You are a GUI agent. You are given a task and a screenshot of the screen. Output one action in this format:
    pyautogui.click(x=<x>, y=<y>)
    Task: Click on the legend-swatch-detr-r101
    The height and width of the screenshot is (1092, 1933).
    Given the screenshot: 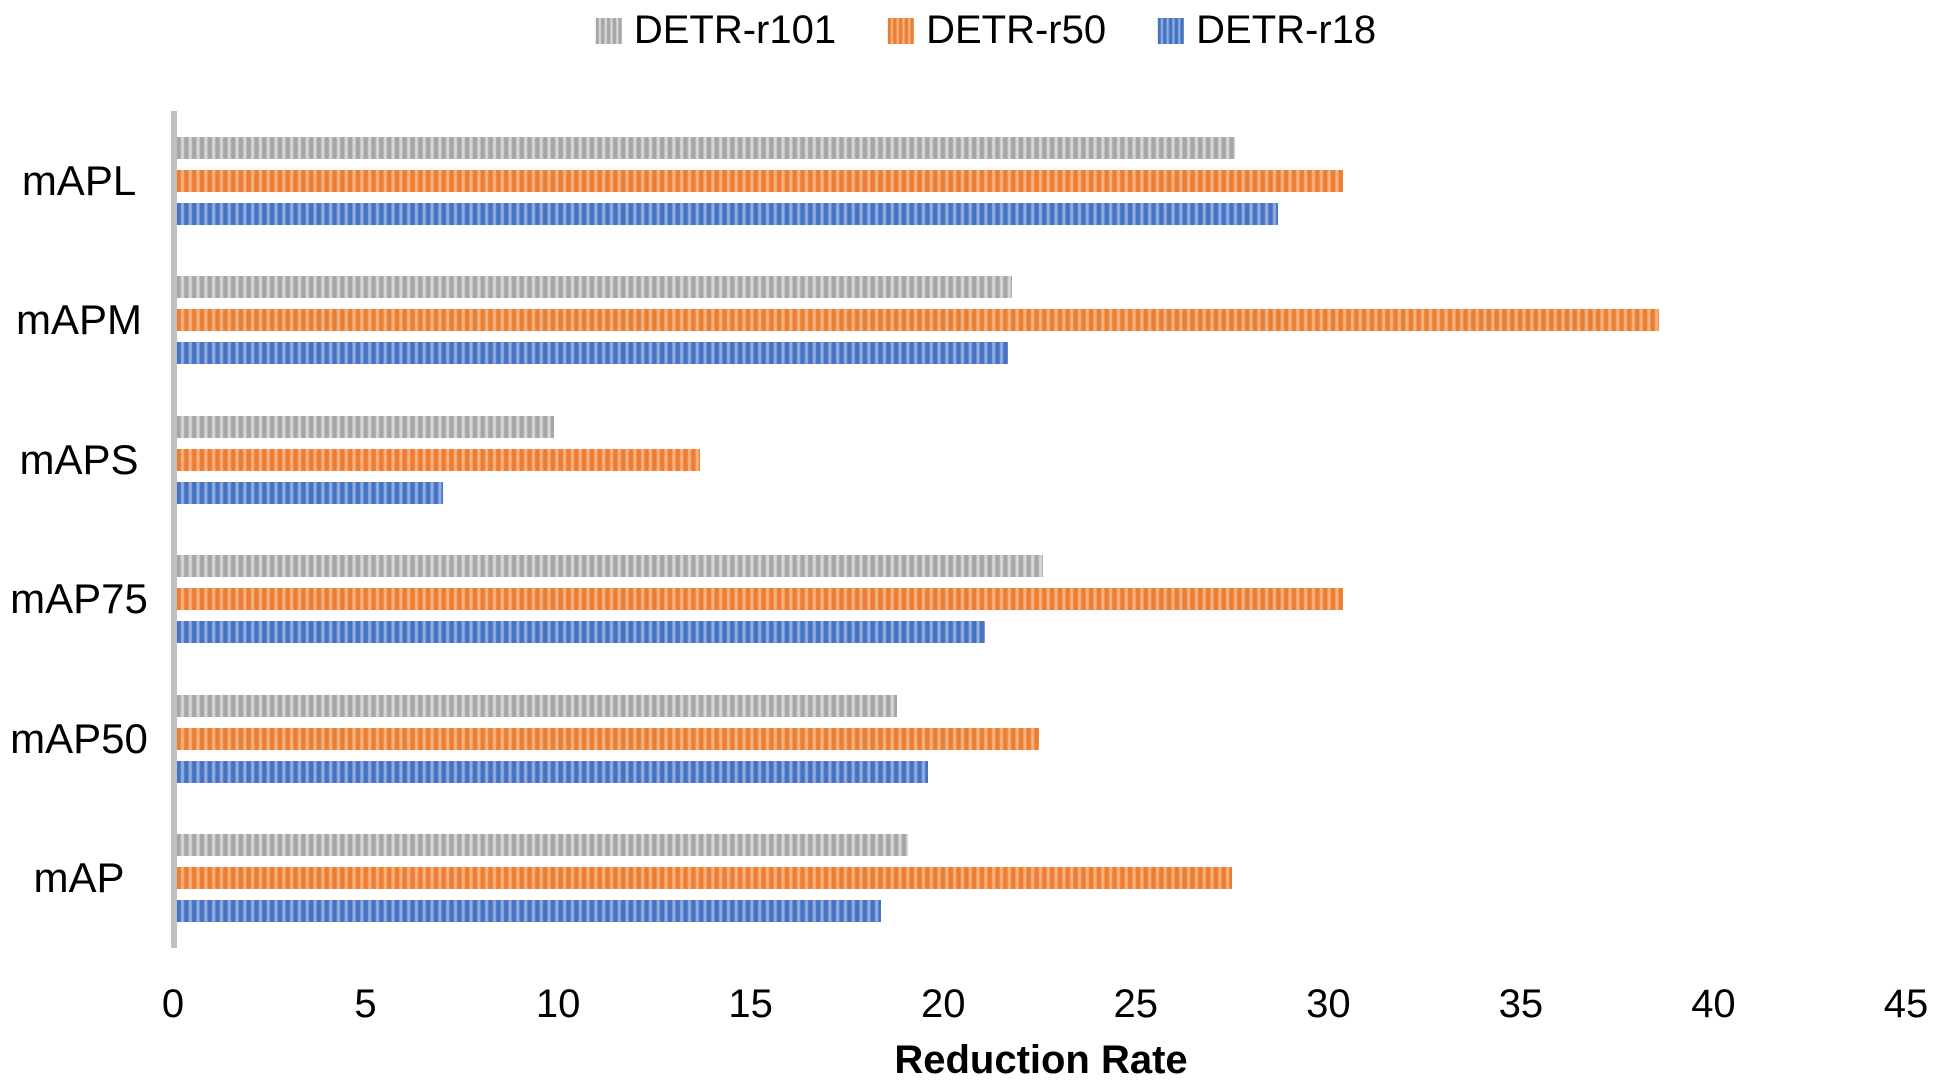 What is the action you would take?
    pyautogui.click(x=608, y=30)
    